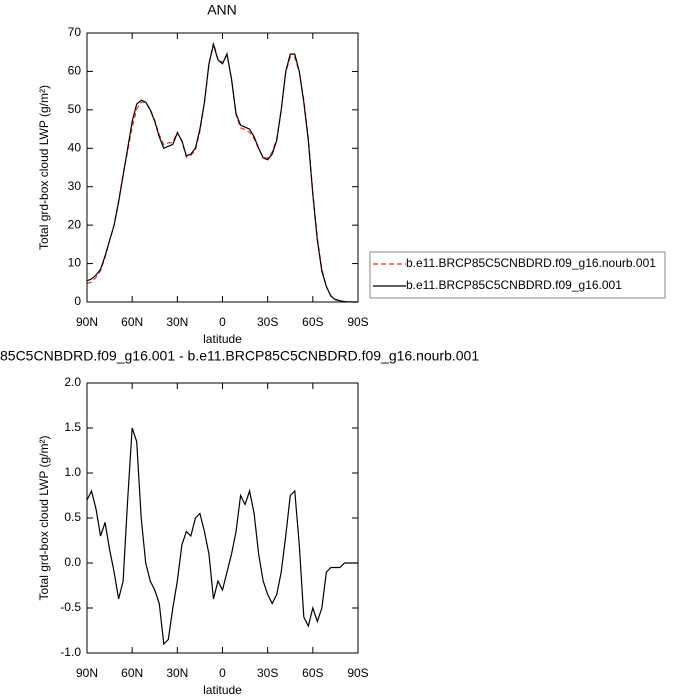 This screenshot has height=700, width=700. Describe the element at coordinates (72, 427) in the screenshot. I see `y-tick-label: 1.5` at that location.